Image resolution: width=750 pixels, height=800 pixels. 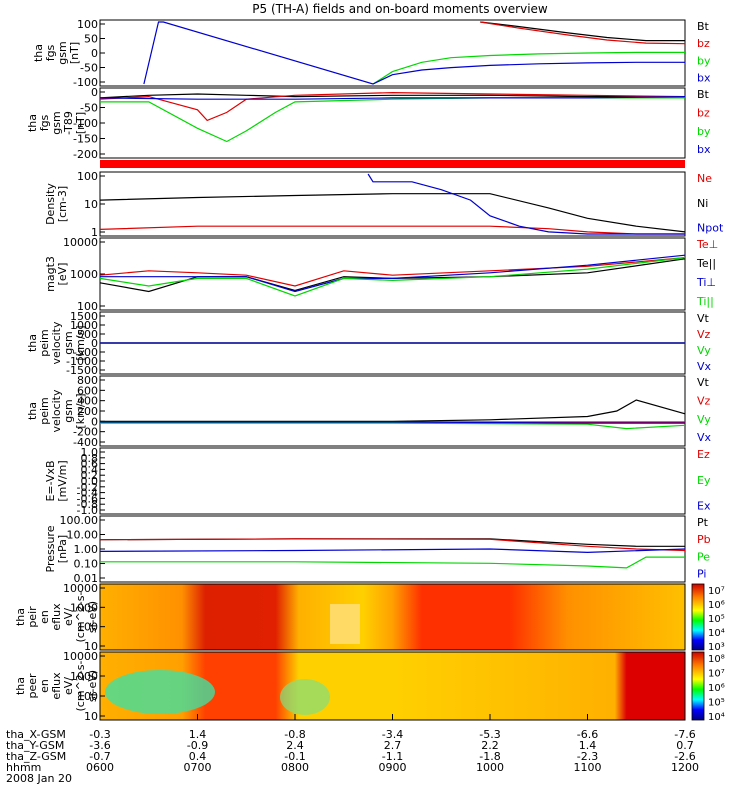 What do you see at coordinates (80, 410) in the screenshot?
I see `y-axis-label-line: [km/s]` at bounding box center [80, 410].